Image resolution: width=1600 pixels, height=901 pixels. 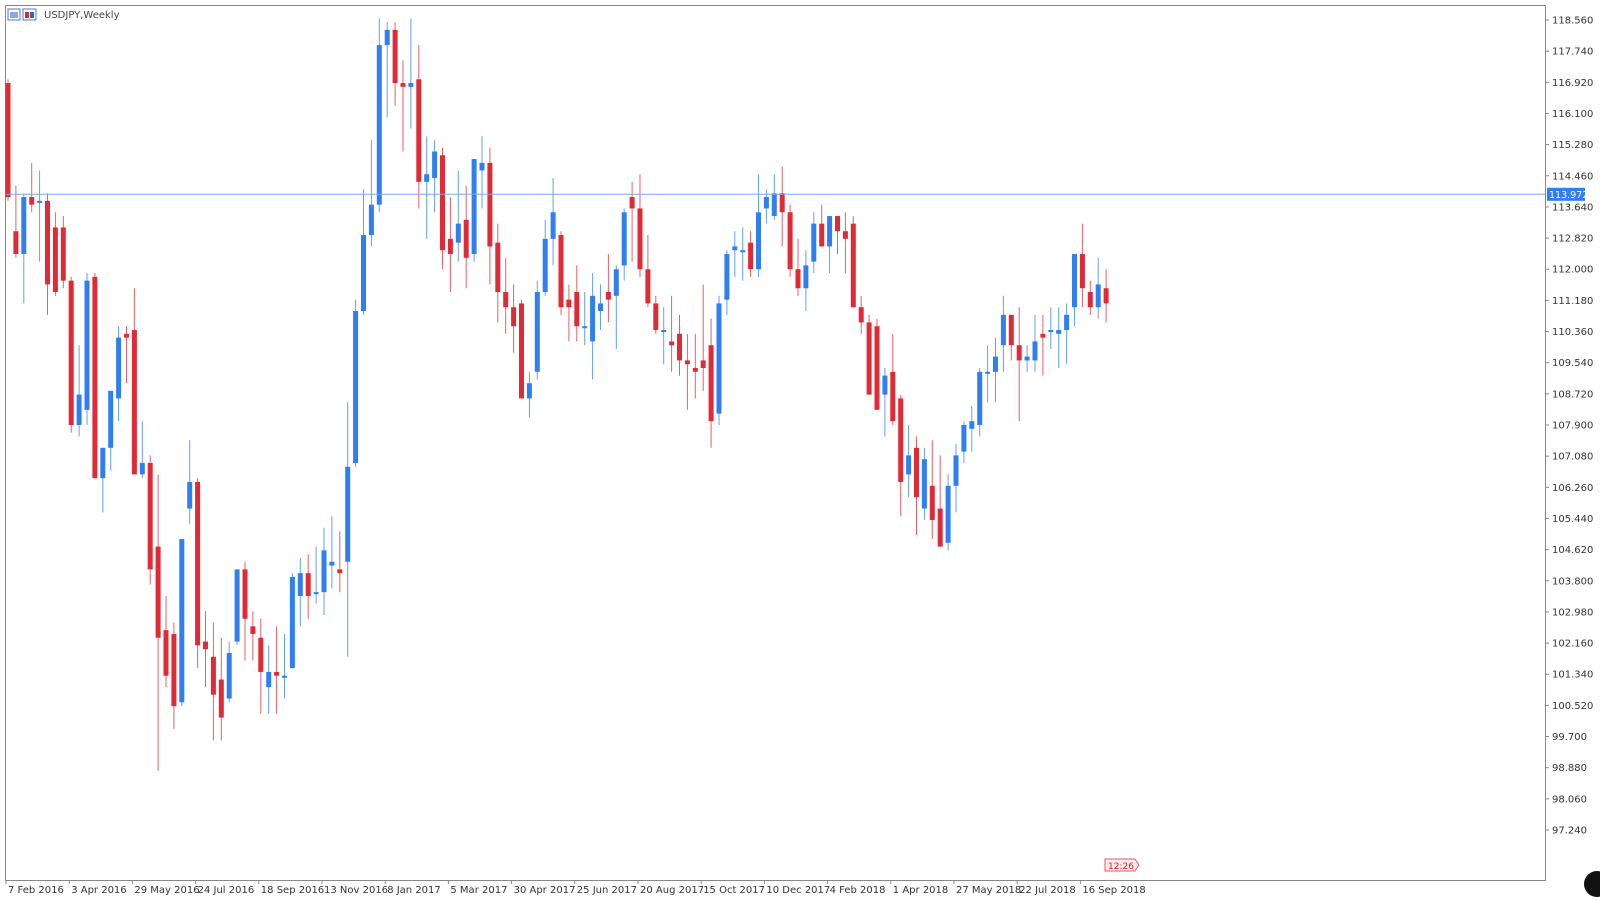 What do you see at coordinates (1592, 884) in the screenshot?
I see `corner-button` at bounding box center [1592, 884].